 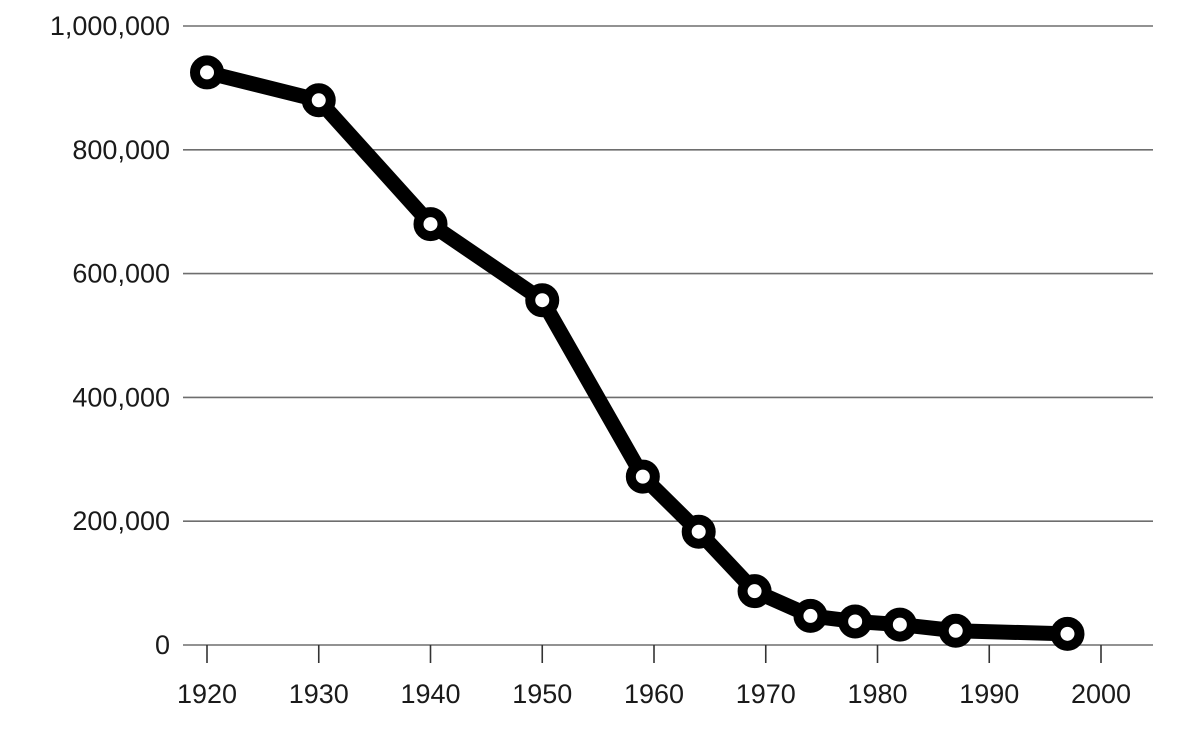 I want to click on x-tick-label-7: 1990, so click(x=989, y=694).